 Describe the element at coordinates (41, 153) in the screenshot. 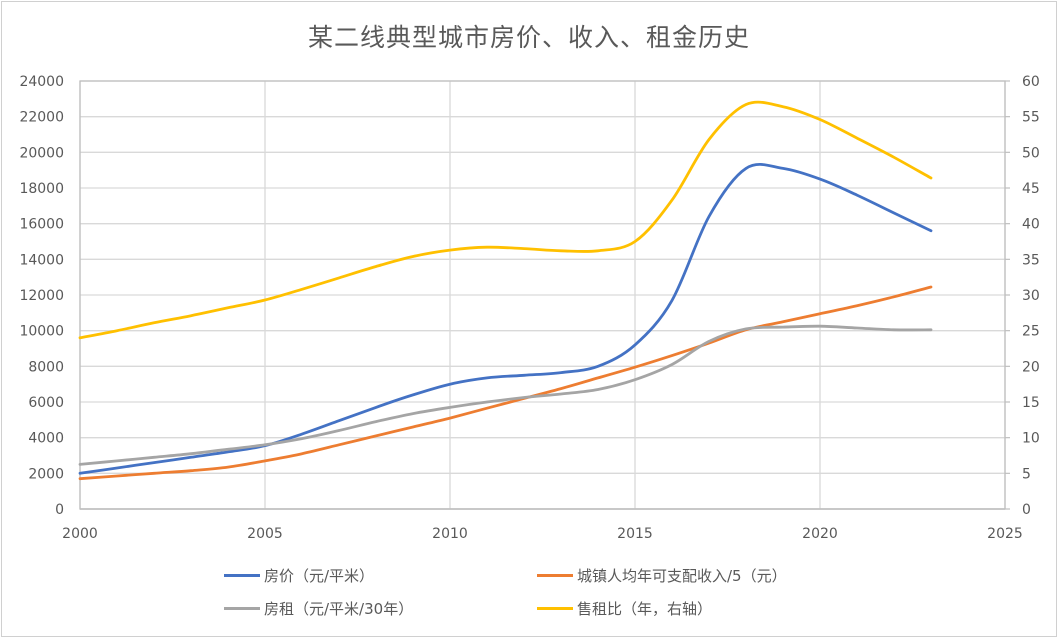

I see `y-tick-label: 20000` at that location.